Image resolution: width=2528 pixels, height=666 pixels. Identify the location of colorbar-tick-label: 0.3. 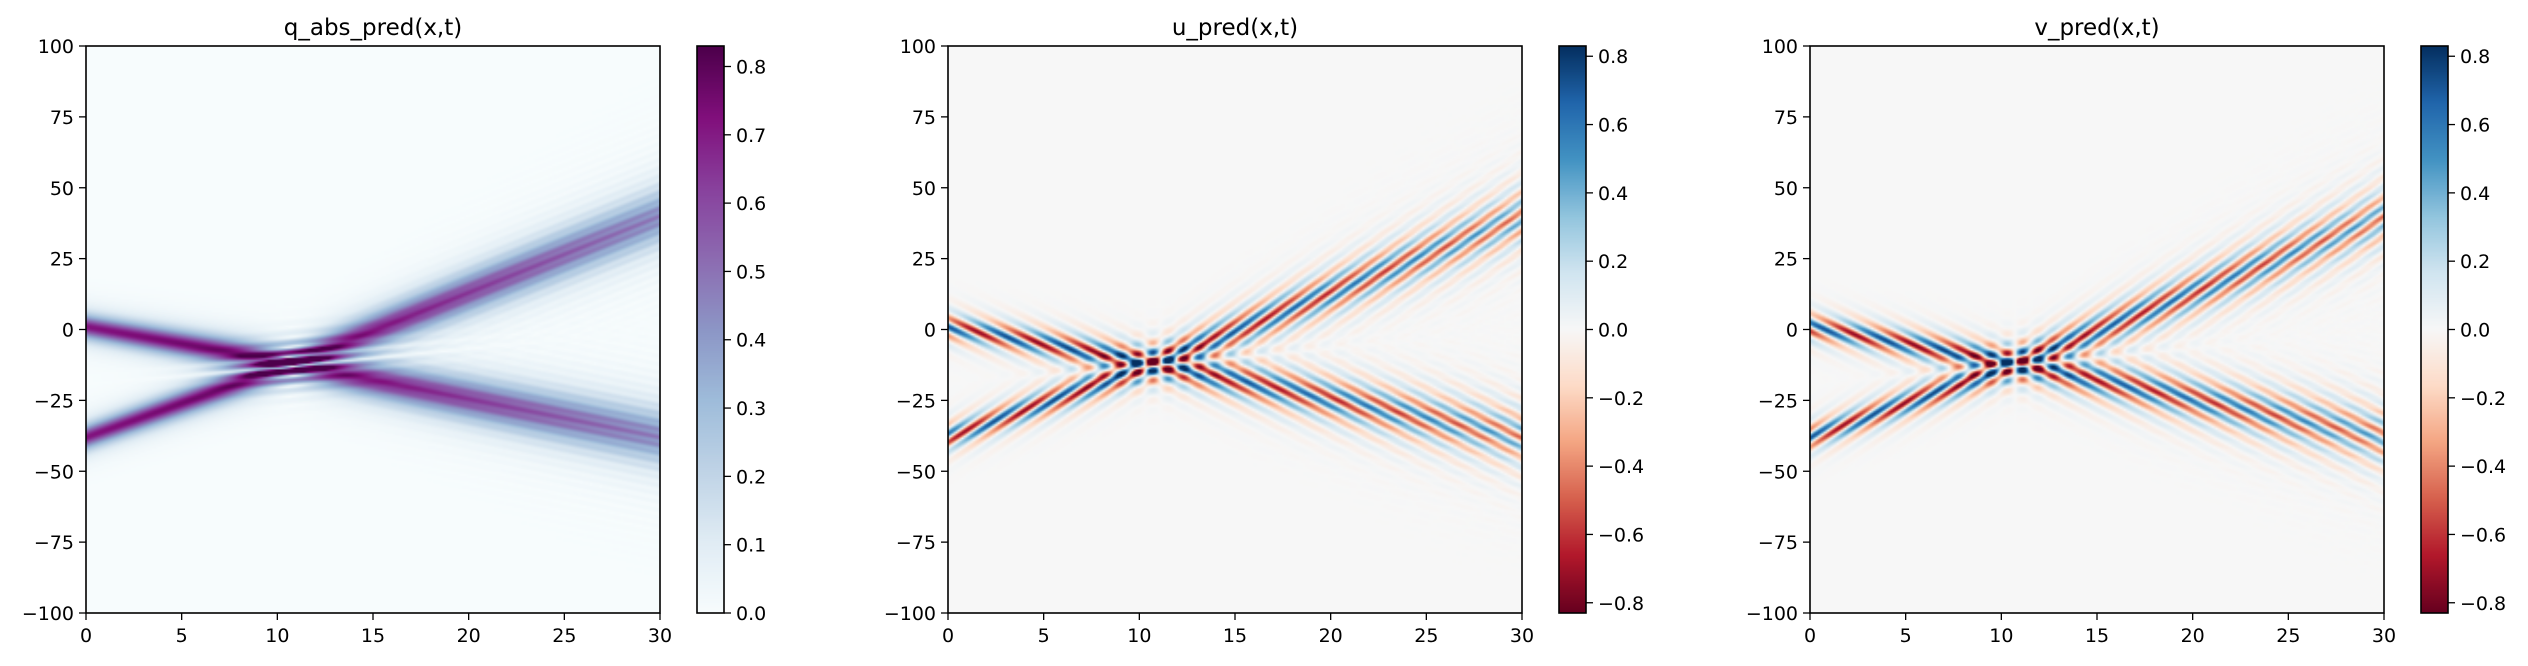
(751, 409).